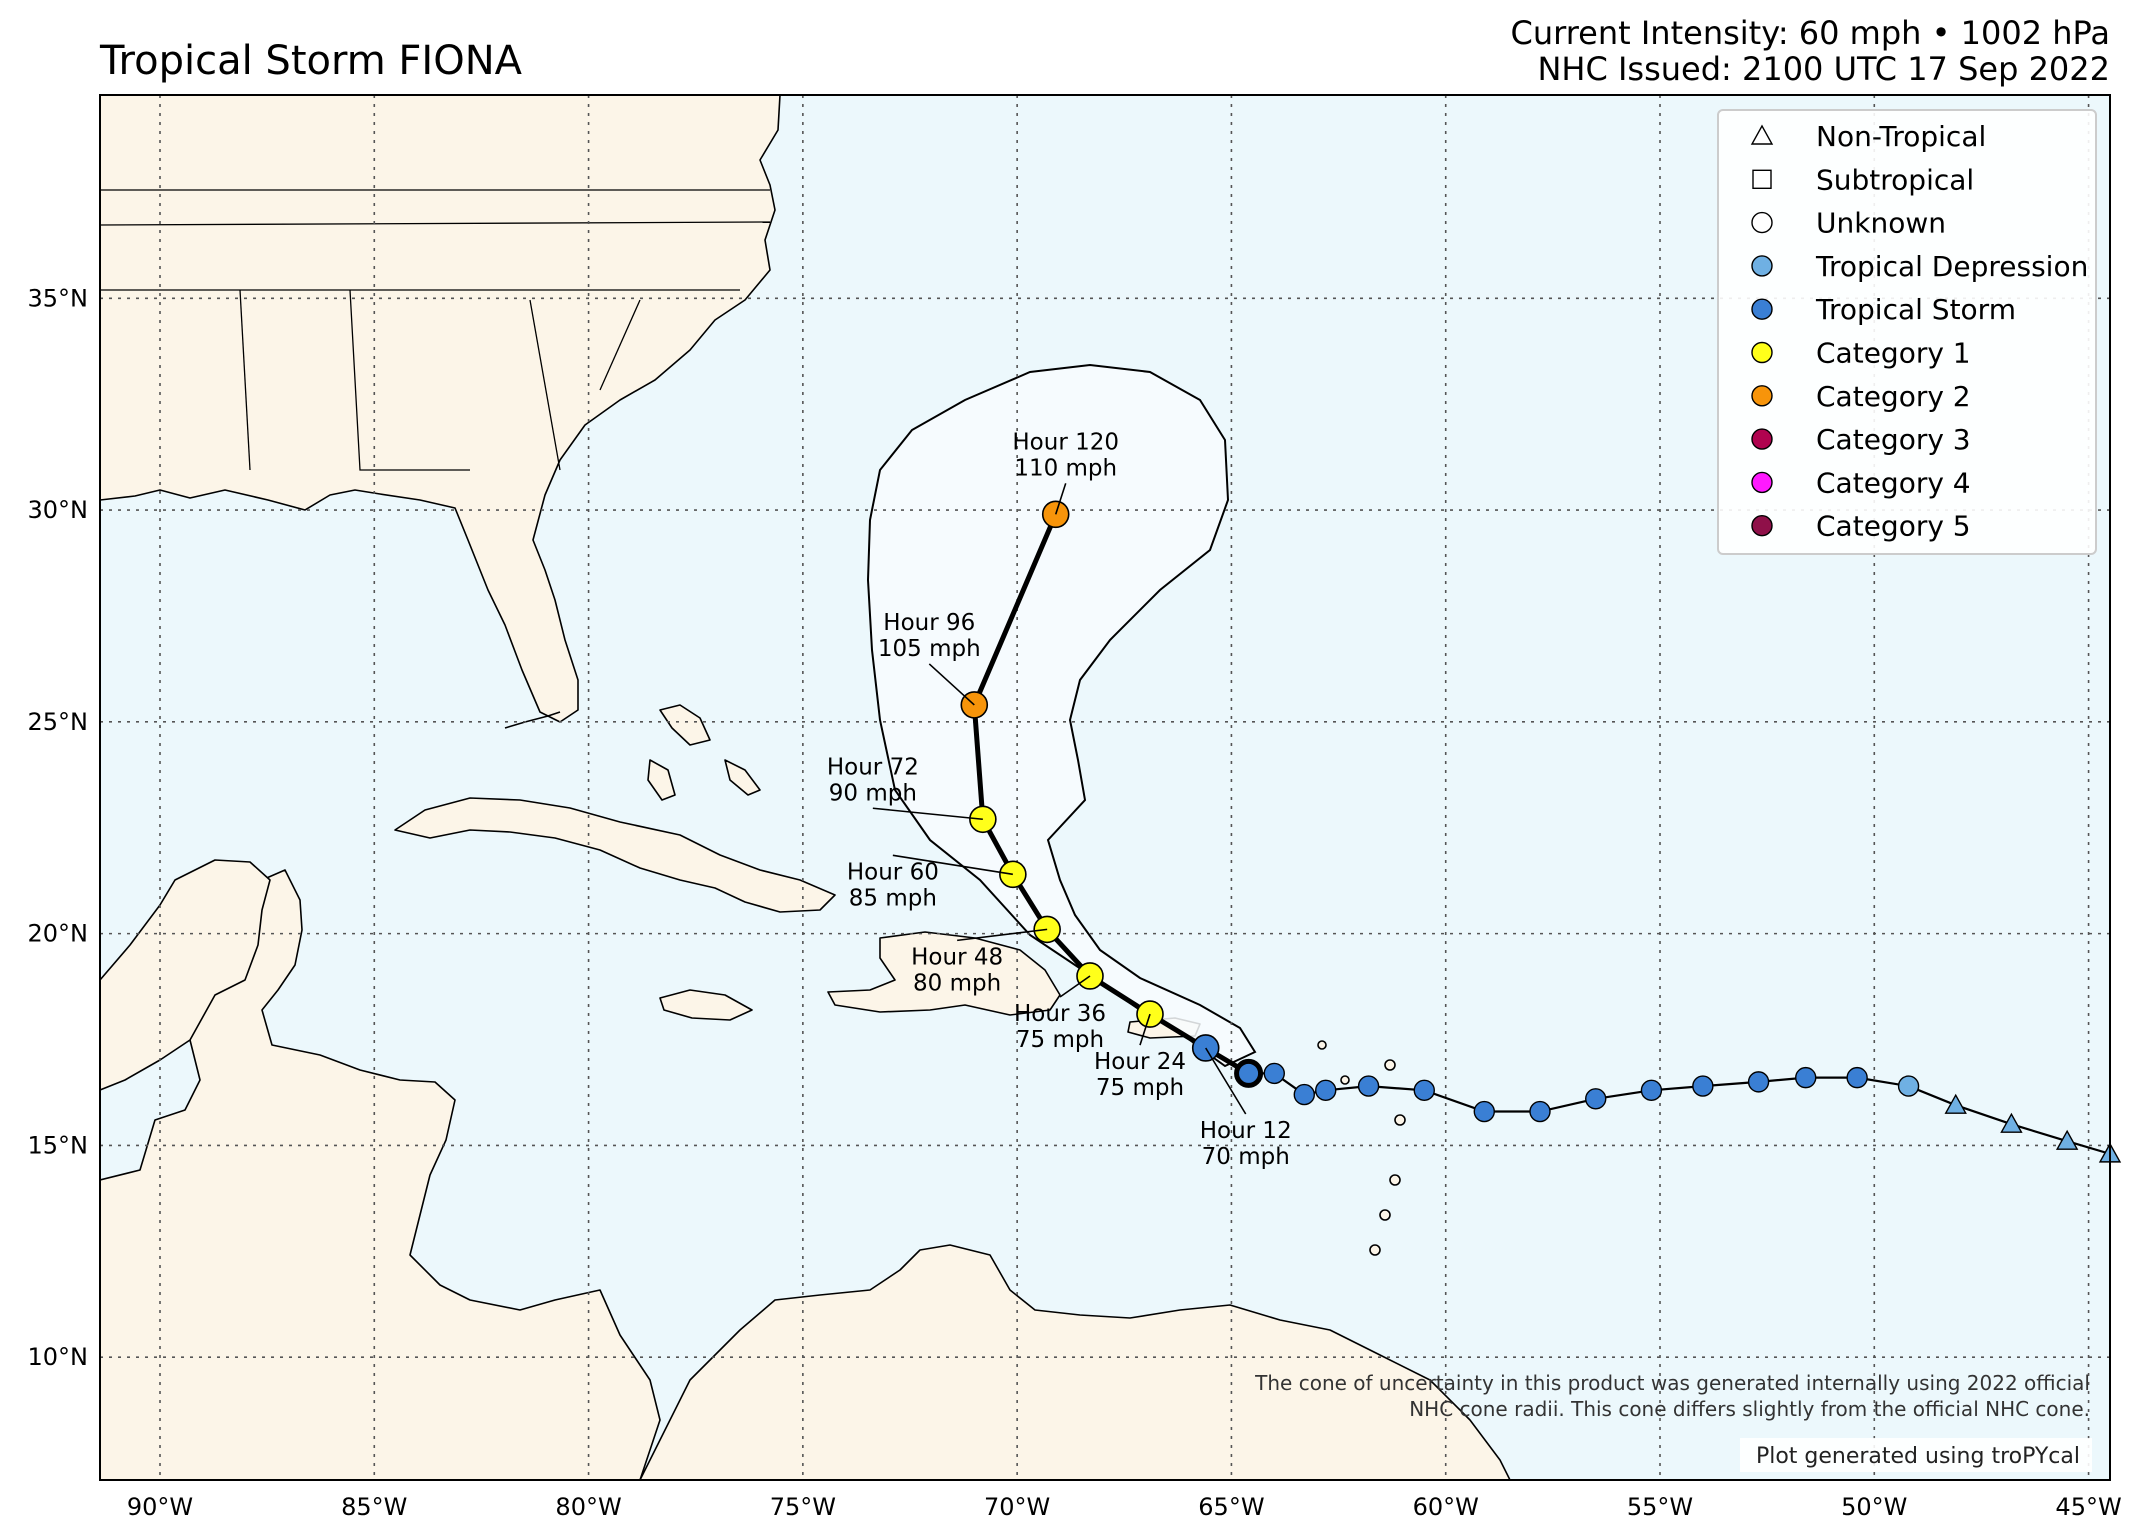  What do you see at coordinates (1013, 874) in the screenshot?
I see `forecast-point` at bounding box center [1013, 874].